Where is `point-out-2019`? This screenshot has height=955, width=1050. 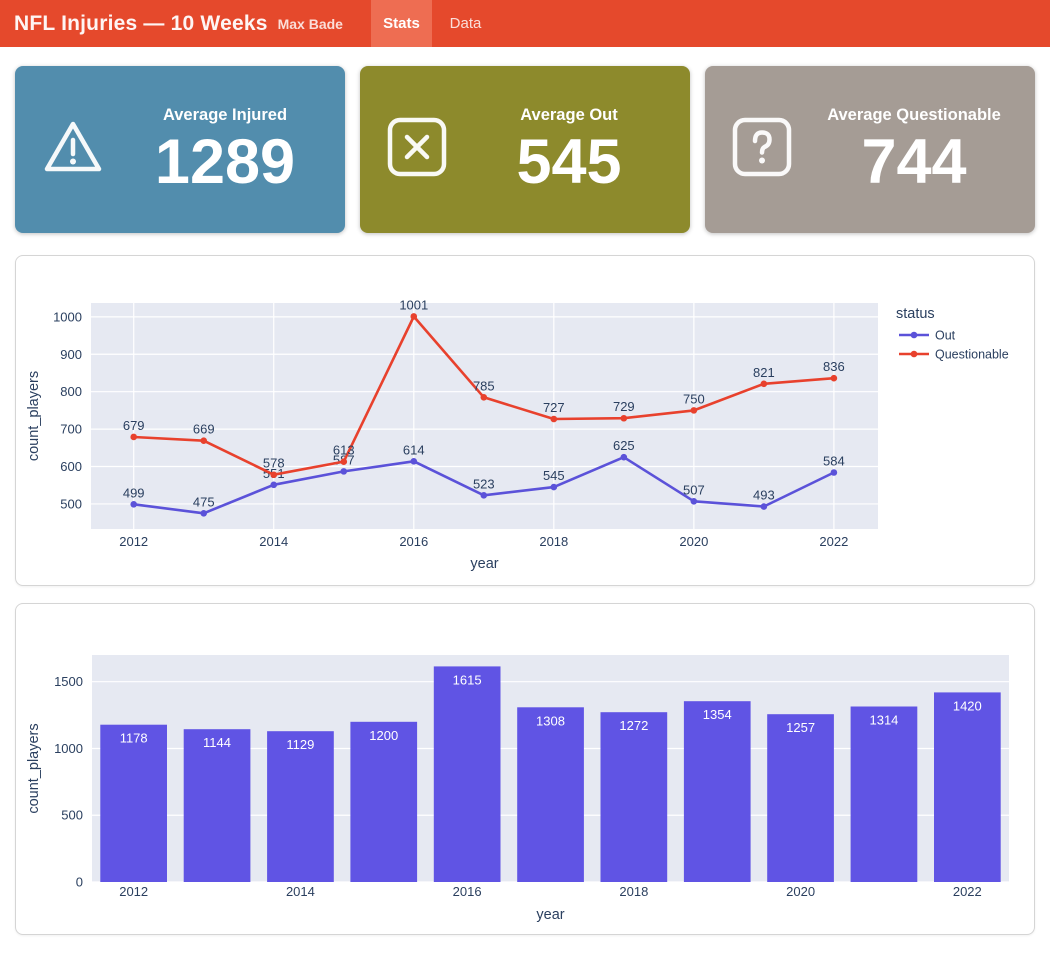
point-out-2019 is located at coordinates (624, 457).